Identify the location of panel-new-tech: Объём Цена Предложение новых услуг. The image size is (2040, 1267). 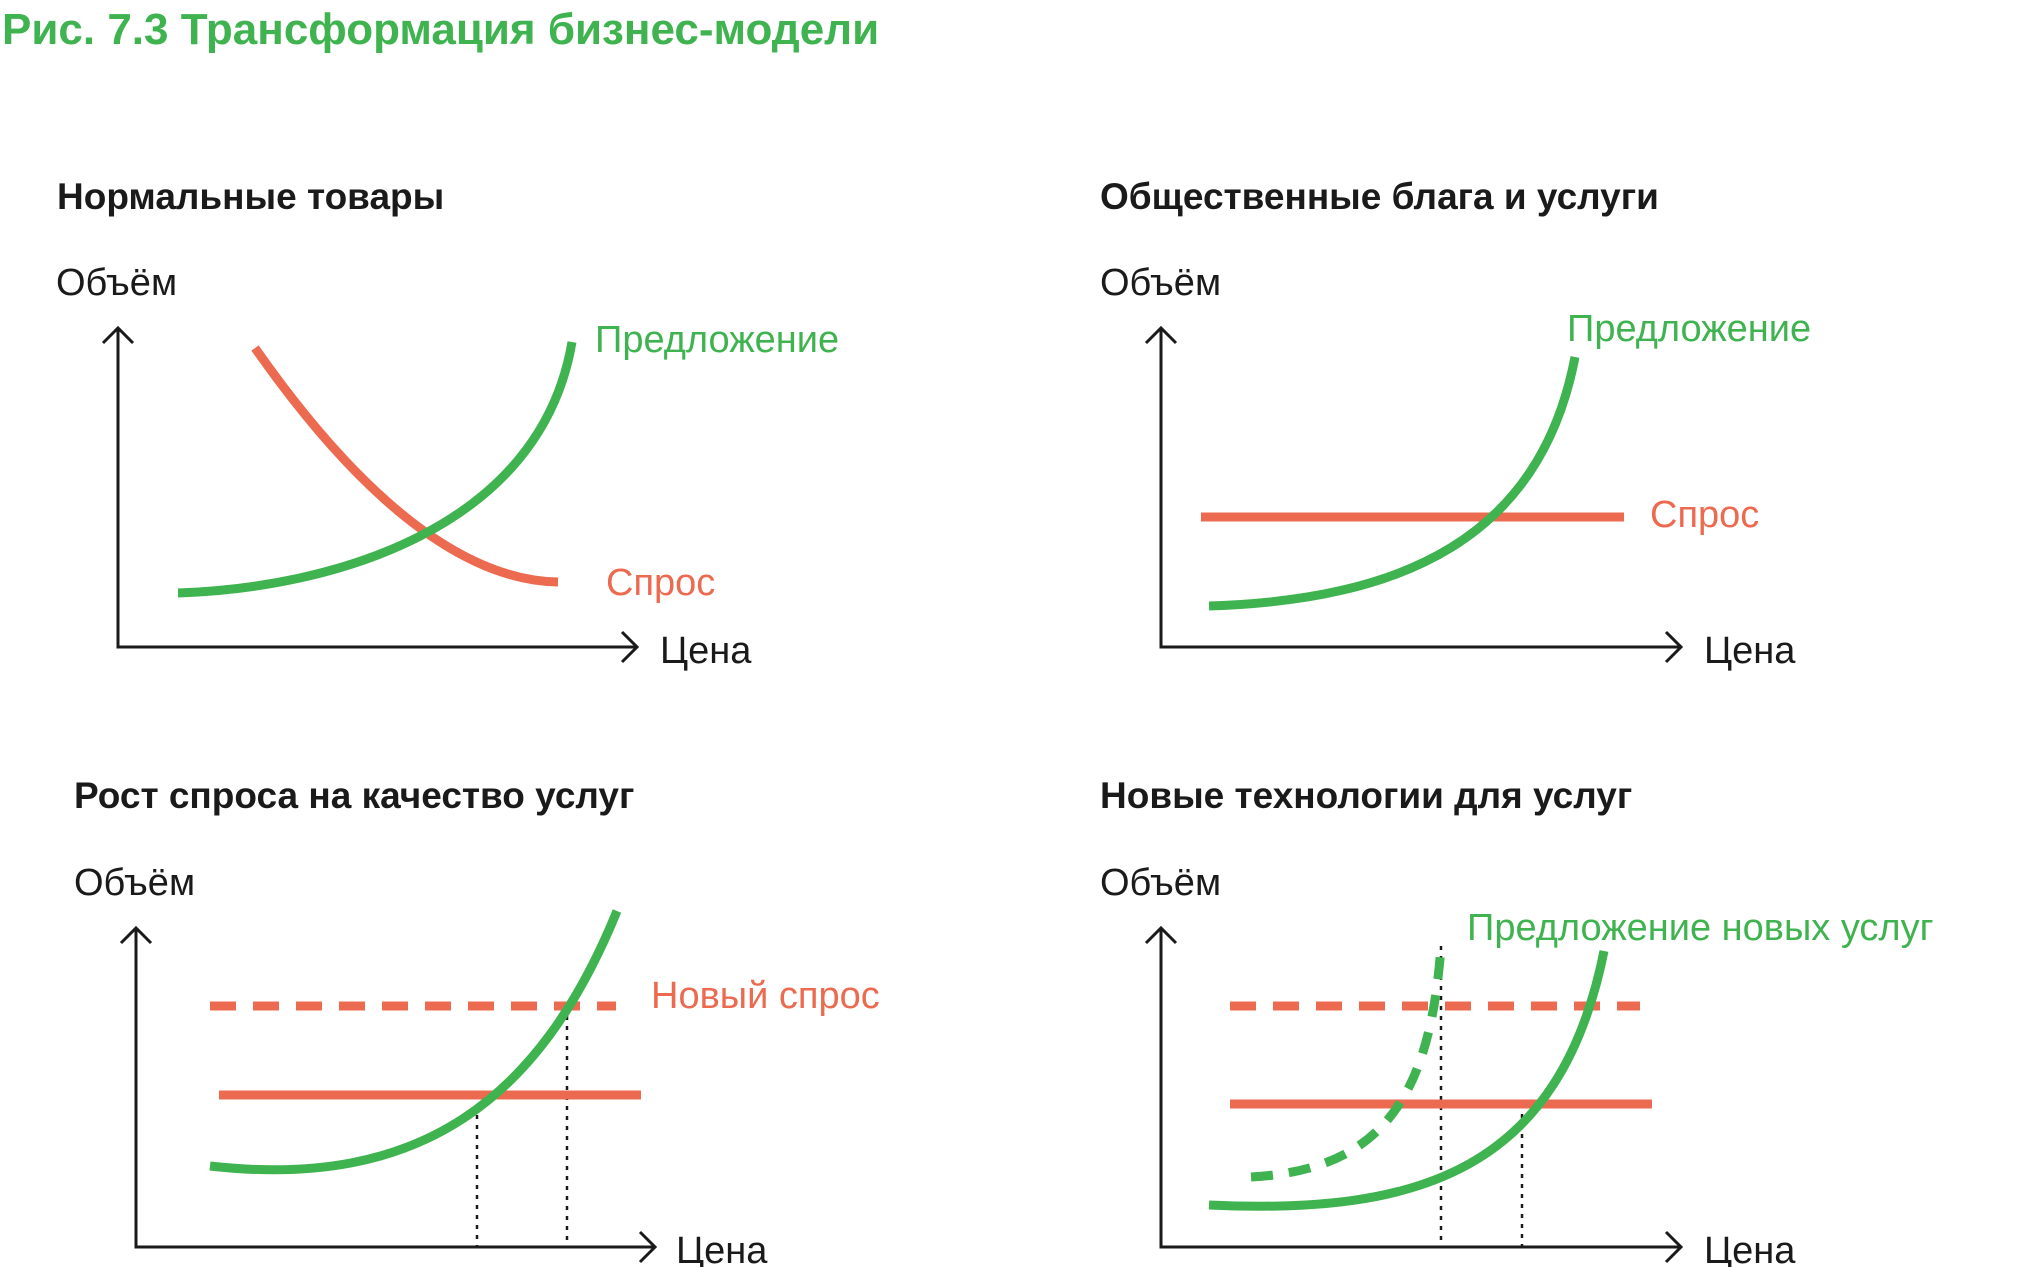
(1516, 1064).